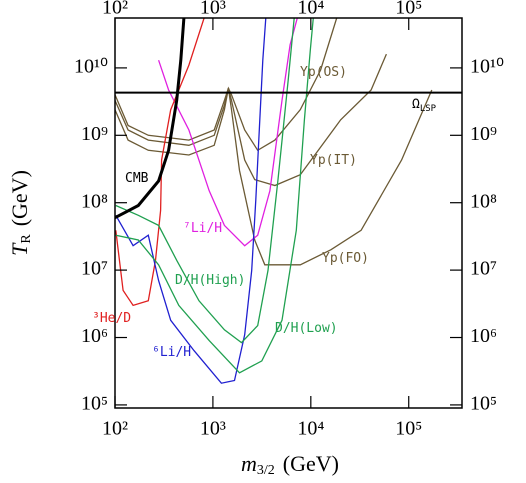 This screenshot has width=526, height=483. I want to click on curve-label-text: ⁶Li/H, so click(171, 352).